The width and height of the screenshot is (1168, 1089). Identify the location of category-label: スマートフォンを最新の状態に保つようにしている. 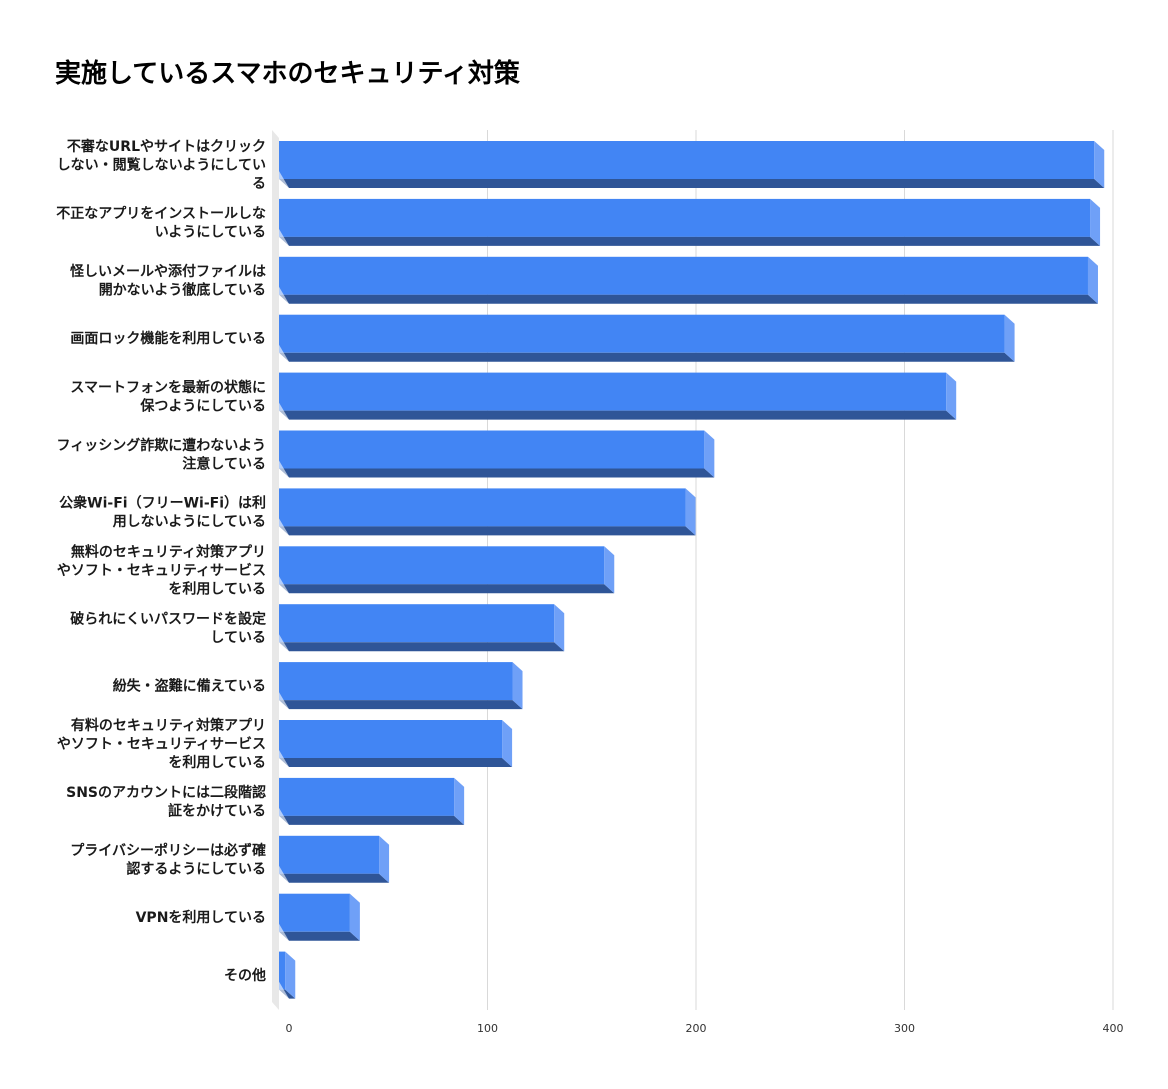
(168, 397).